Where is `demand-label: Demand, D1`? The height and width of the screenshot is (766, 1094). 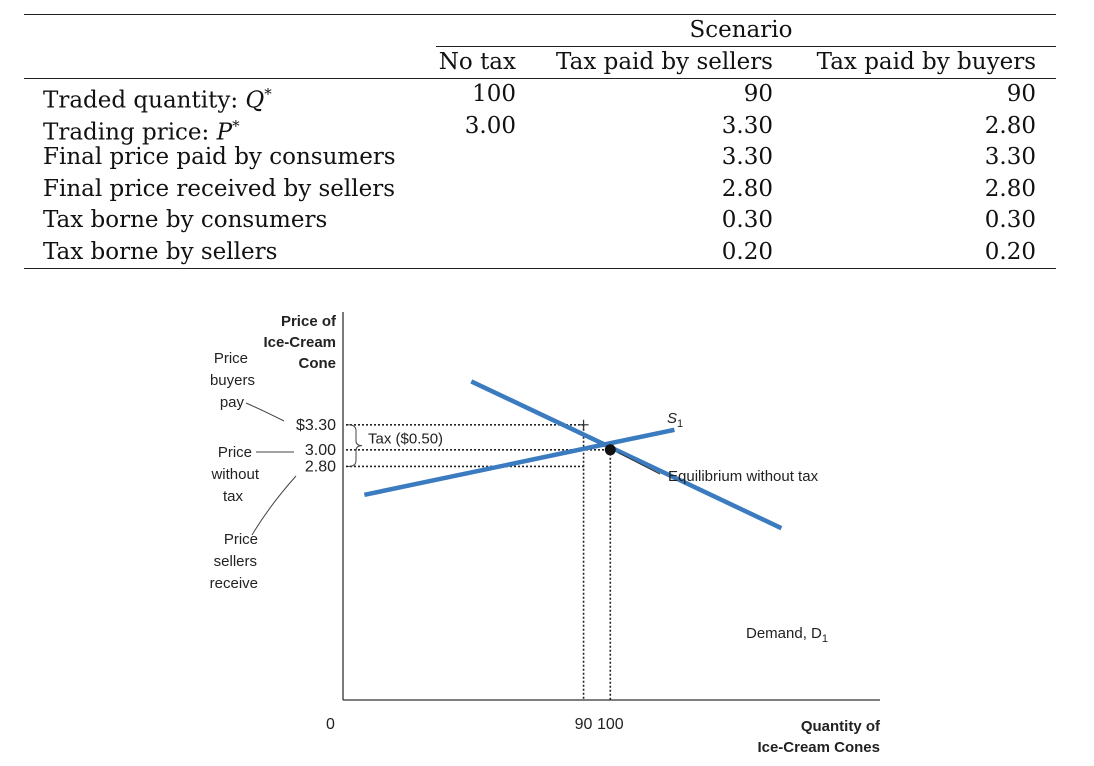
demand-label: Demand, D1 is located at coordinates (787, 635).